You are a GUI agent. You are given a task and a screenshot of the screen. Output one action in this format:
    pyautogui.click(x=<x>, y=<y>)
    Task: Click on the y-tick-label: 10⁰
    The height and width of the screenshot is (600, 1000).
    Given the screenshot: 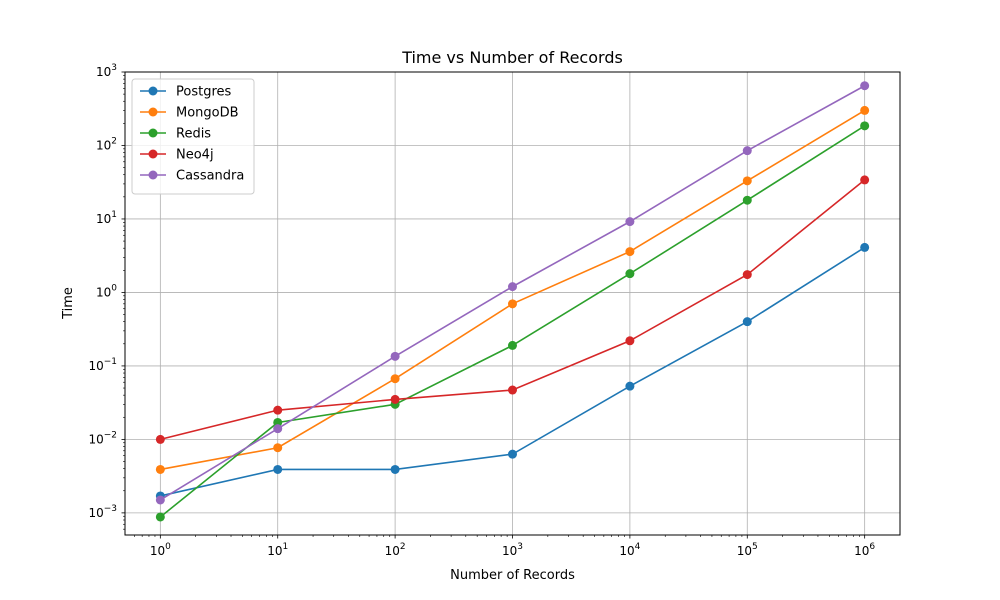 What is the action you would take?
    pyautogui.click(x=106, y=291)
    